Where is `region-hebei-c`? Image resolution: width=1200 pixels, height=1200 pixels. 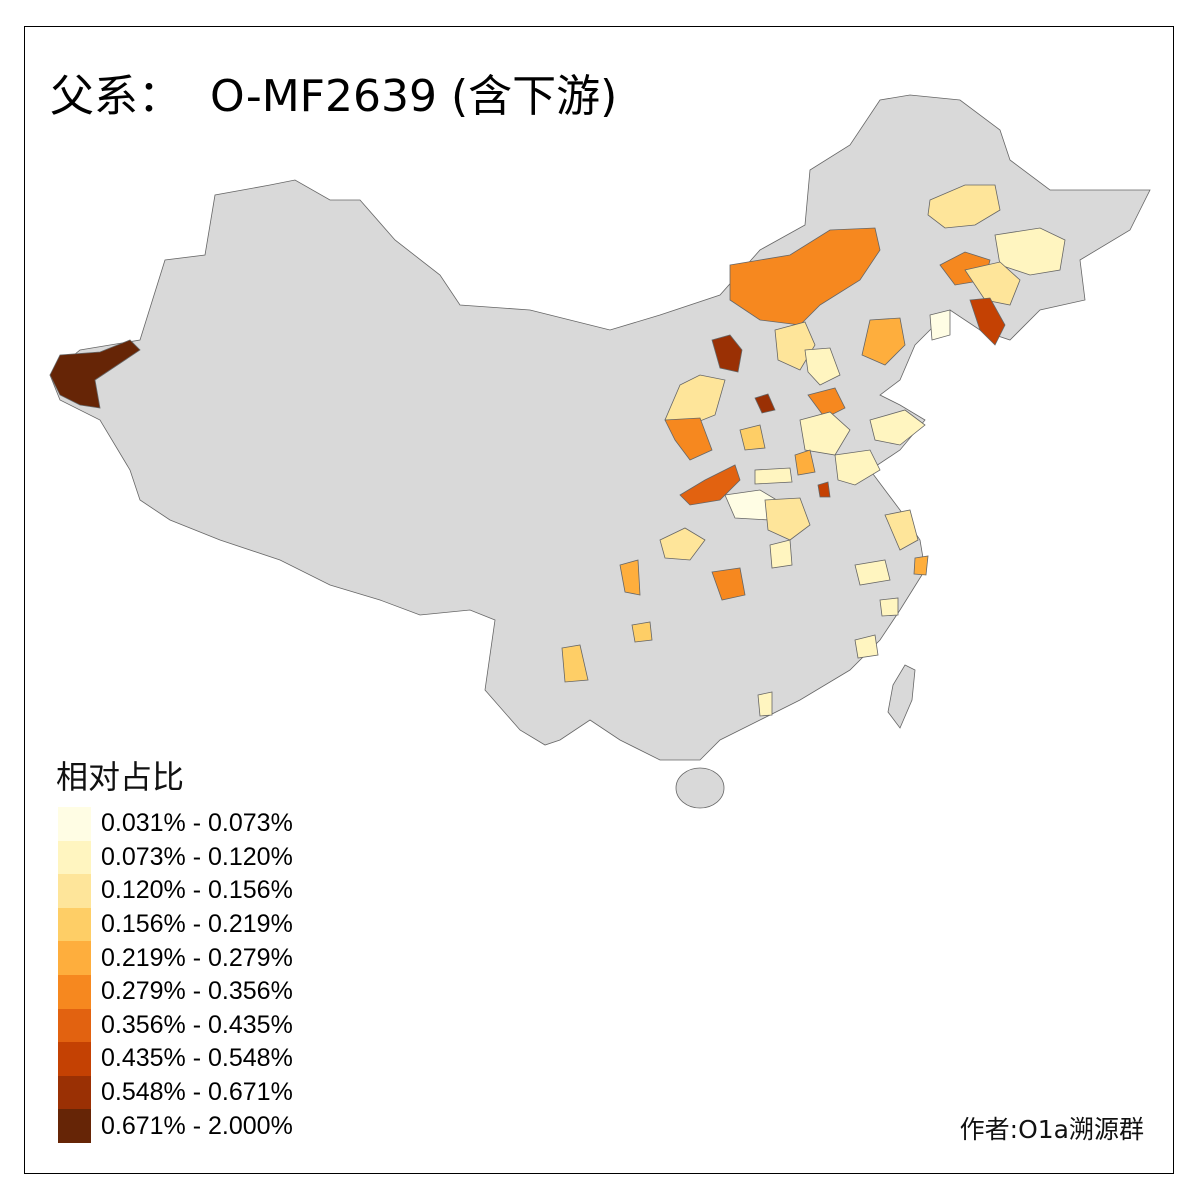 region-hebei-c is located at coordinates (805, 462).